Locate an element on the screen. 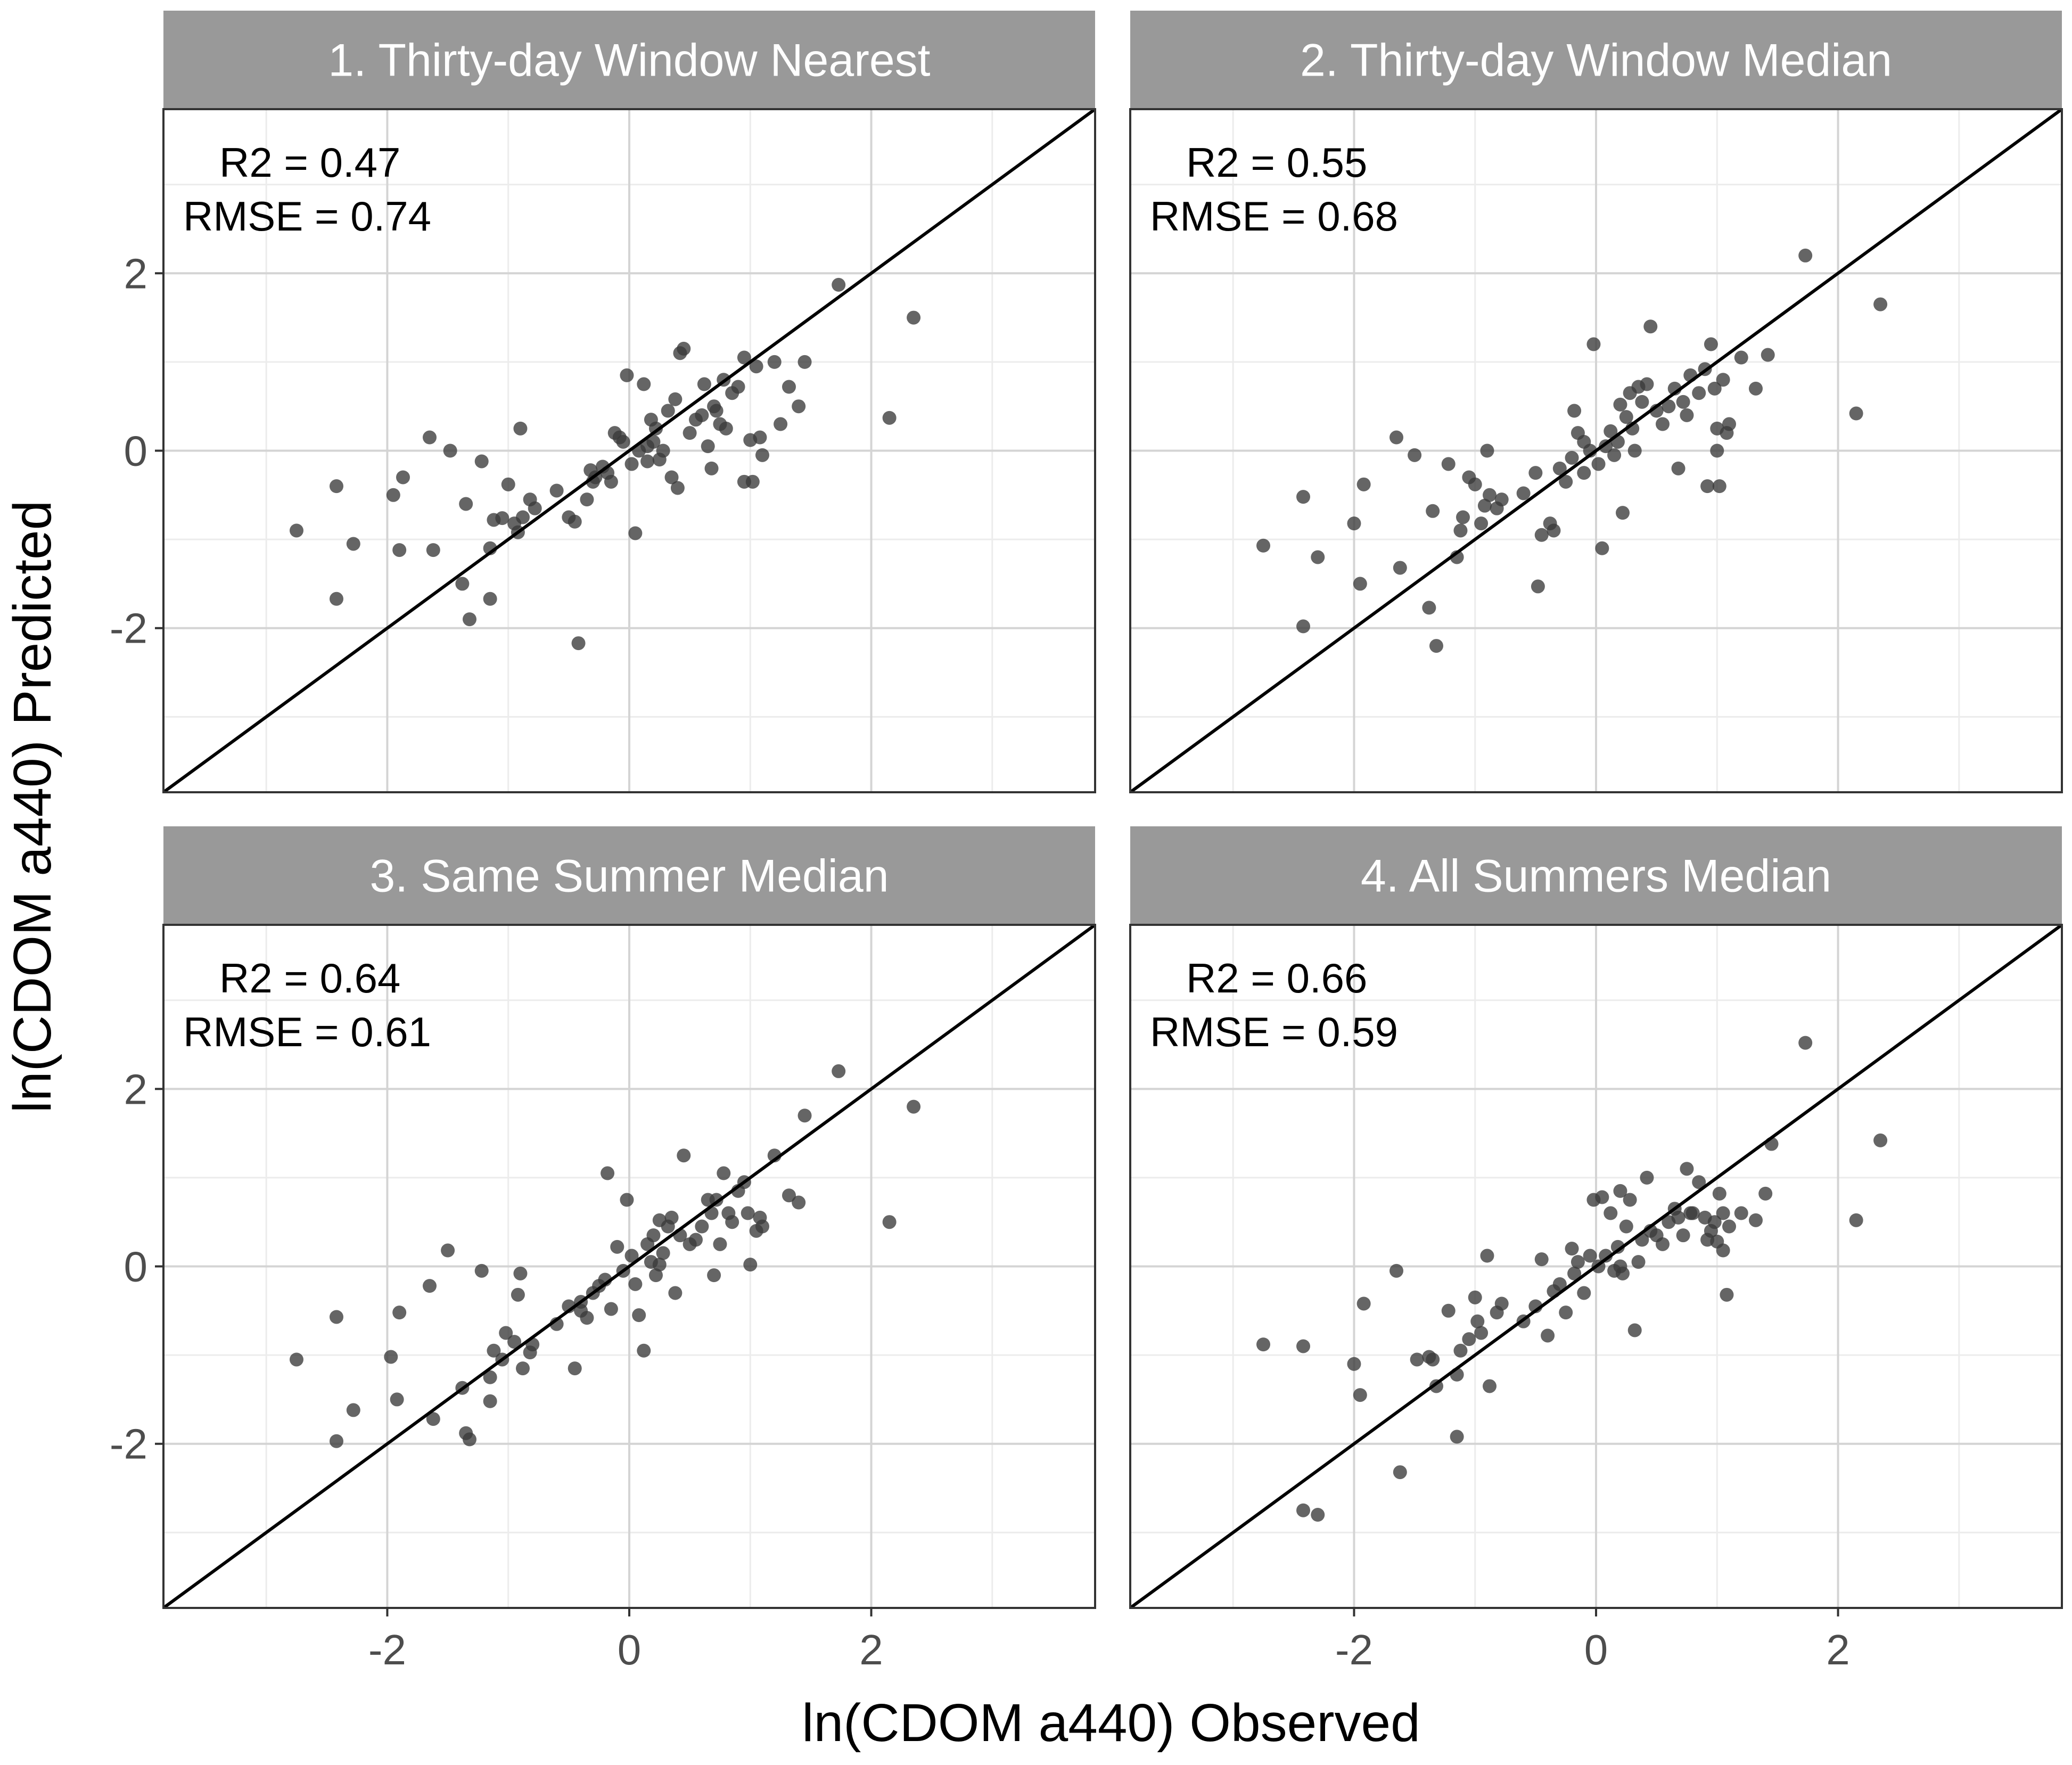 The width and height of the screenshot is (2072, 1765). x-tick-label: 2 is located at coordinates (871, 1649).